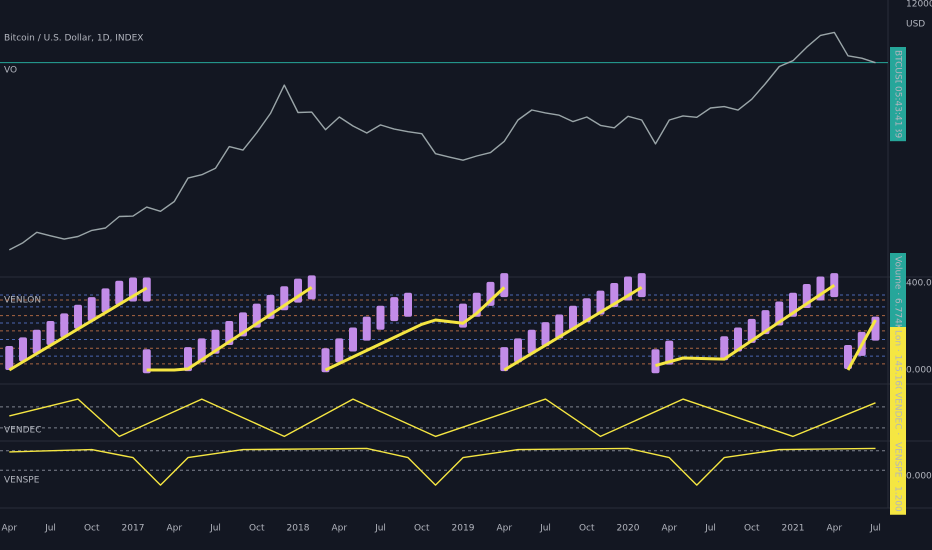  Describe the element at coordinates (793, 529) in the screenshot. I see `x-tick-label: 2021` at that location.